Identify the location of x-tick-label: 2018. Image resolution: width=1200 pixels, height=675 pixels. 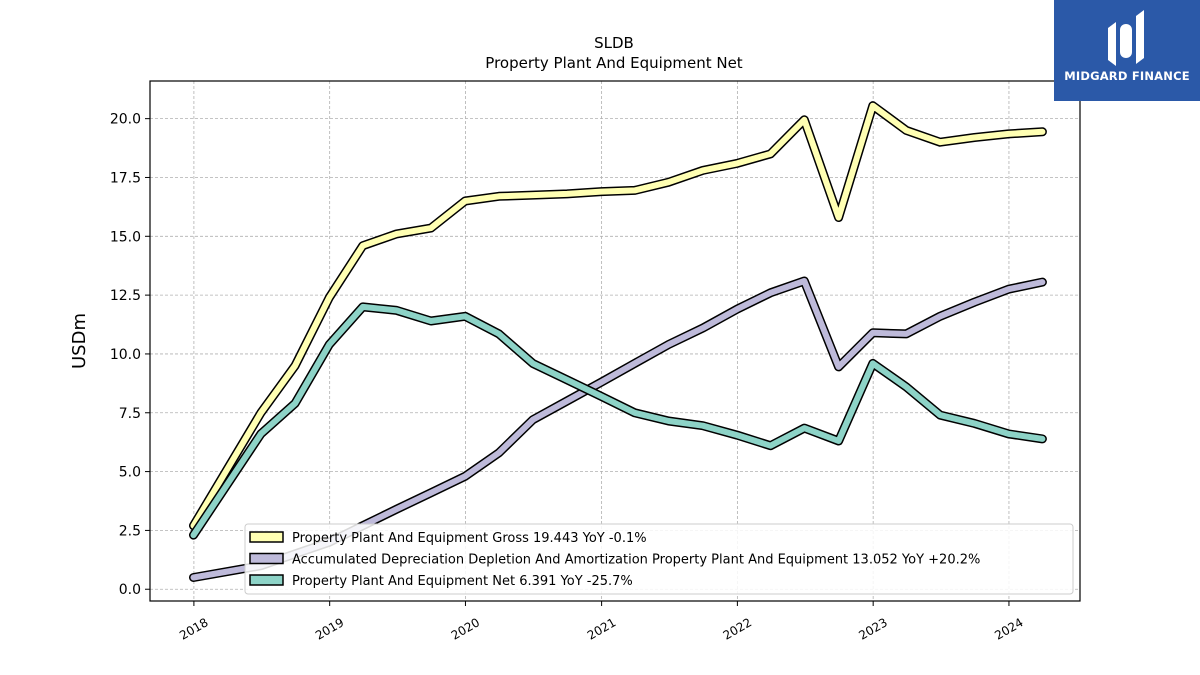
(193, 628).